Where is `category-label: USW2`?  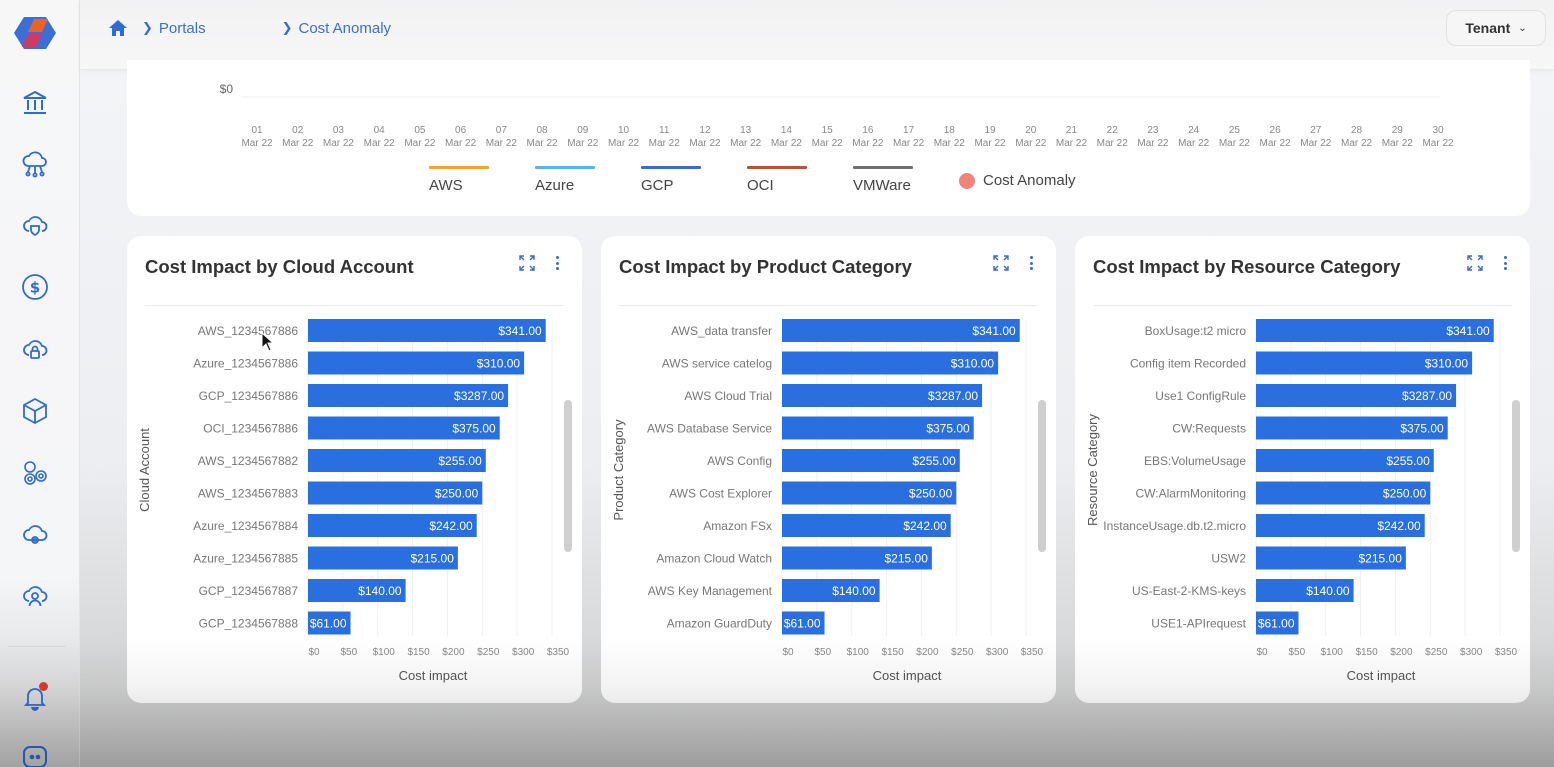
category-label: USW2 is located at coordinates (1228, 559).